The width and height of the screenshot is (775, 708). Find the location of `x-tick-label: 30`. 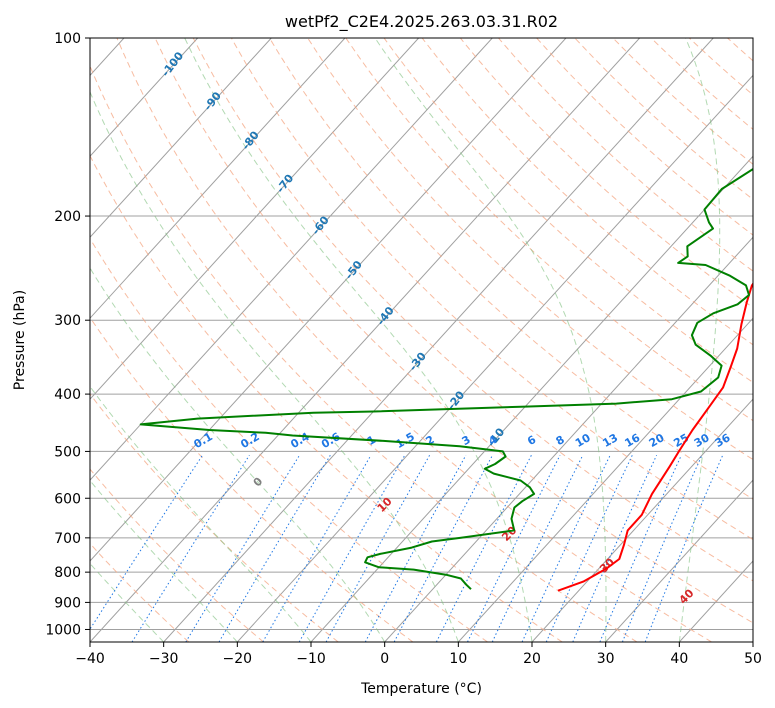

x-tick-label: 30 is located at coordinates (606, 659).